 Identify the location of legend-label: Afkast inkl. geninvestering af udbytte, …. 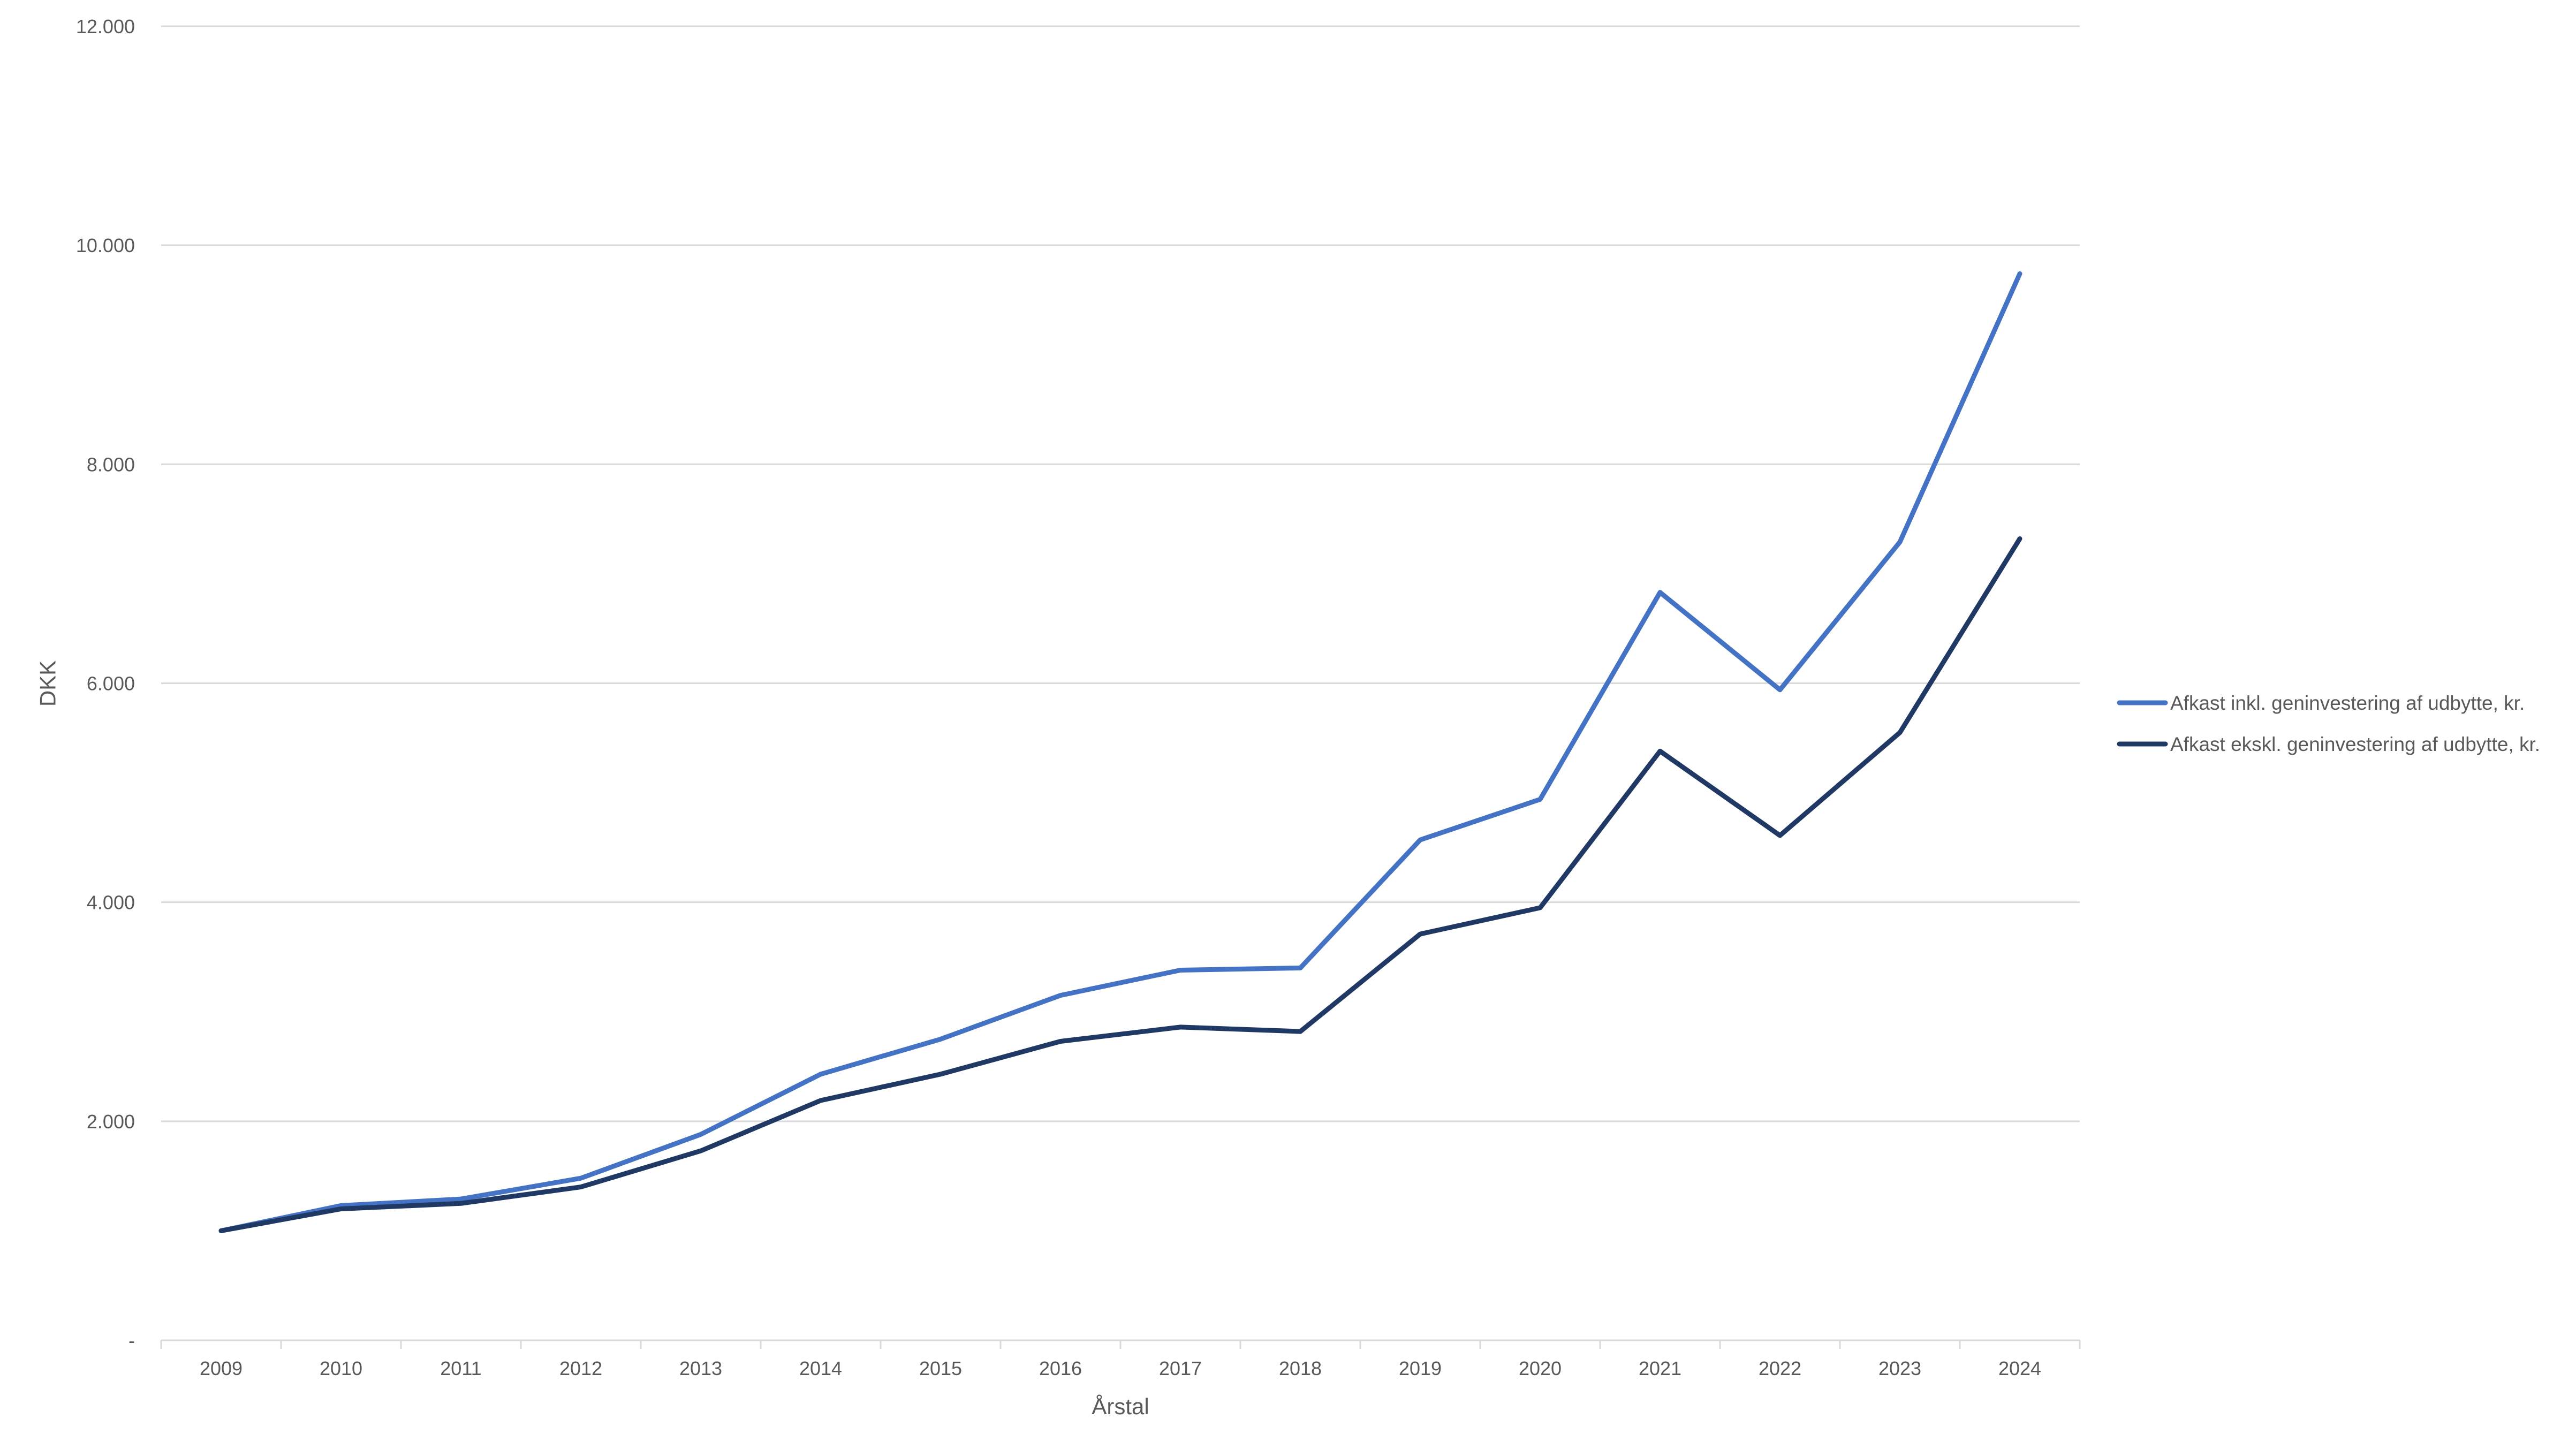
(2347, 703).